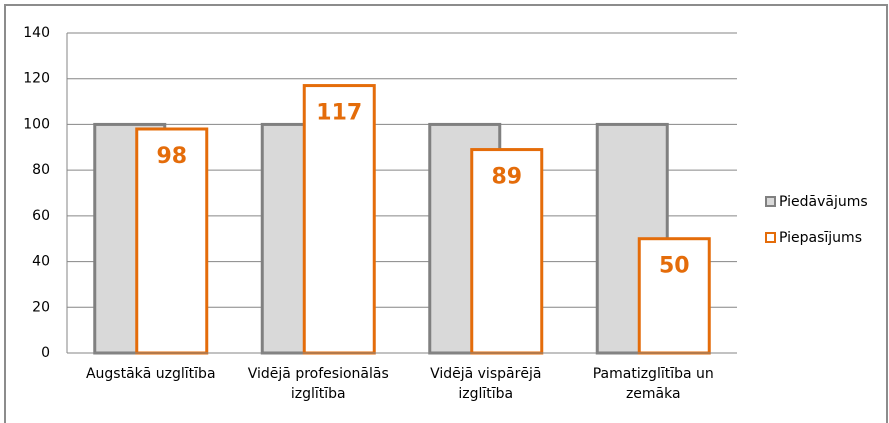  What do you see at coordinates (486, 384) in the screenshot?
I see `x-tick-label: Vidējā vispārējā izglītība` at bounding box center [486, 384].